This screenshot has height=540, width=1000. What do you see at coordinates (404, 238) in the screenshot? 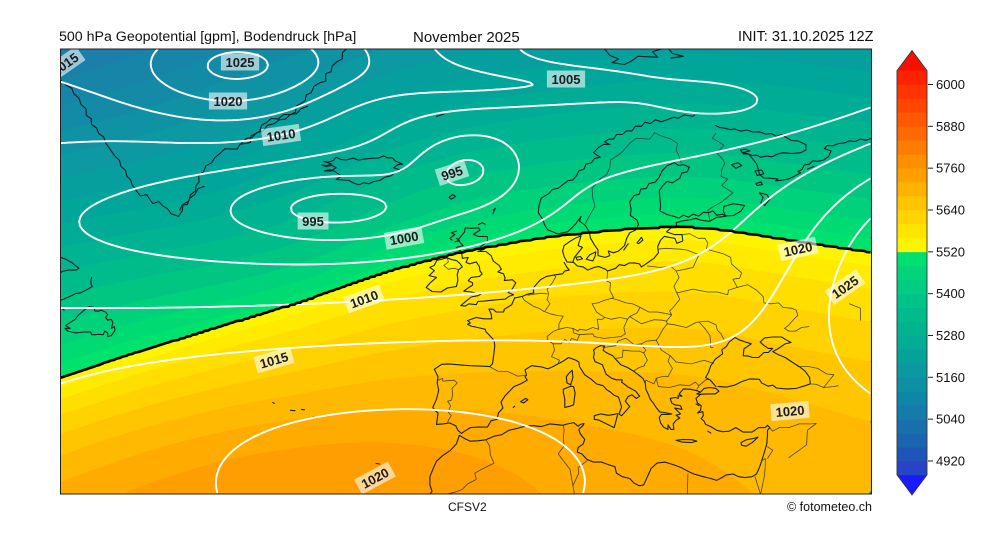
I see `svg-text: 1000` at bounding box center [404, 238].